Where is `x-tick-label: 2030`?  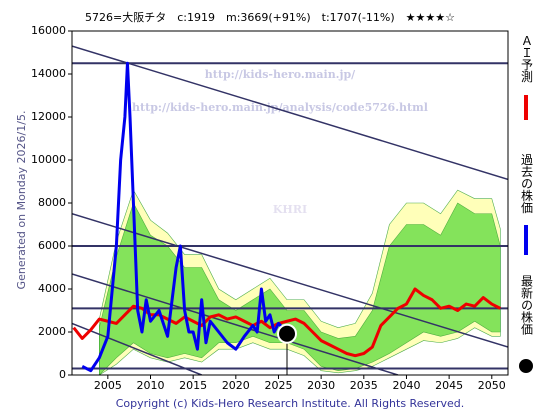 x-tick-label: 2030 is located at coordinates (321, 385).